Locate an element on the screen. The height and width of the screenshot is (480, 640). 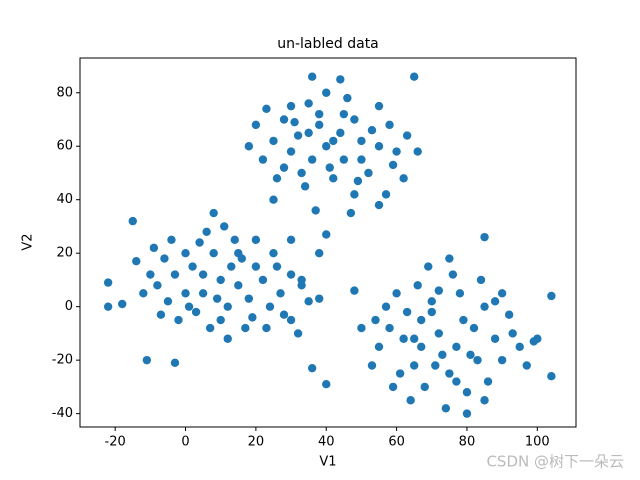
y-tick-label: -40 is located at coordinates (62, 413).